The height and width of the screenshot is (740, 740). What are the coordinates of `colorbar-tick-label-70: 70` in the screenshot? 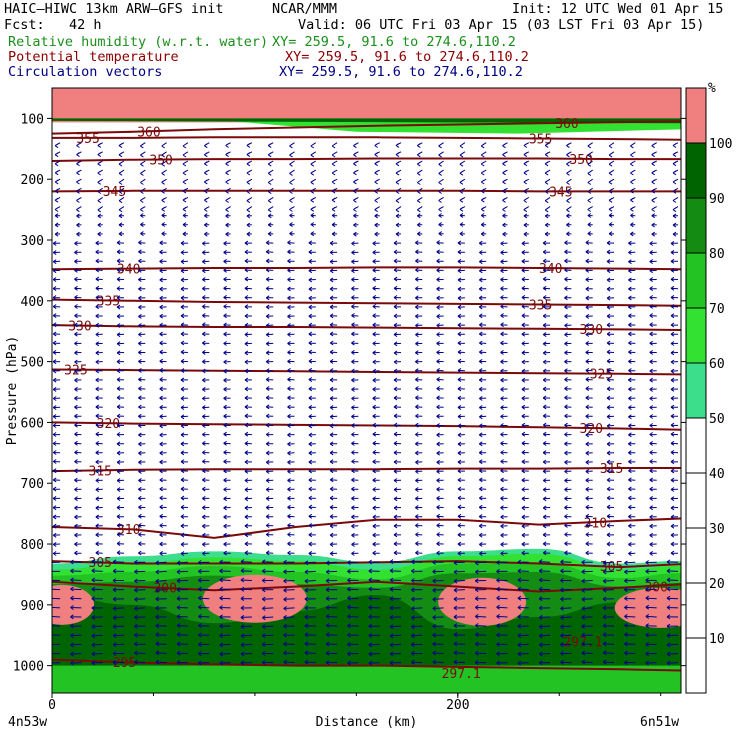 It's located at (717, 309).